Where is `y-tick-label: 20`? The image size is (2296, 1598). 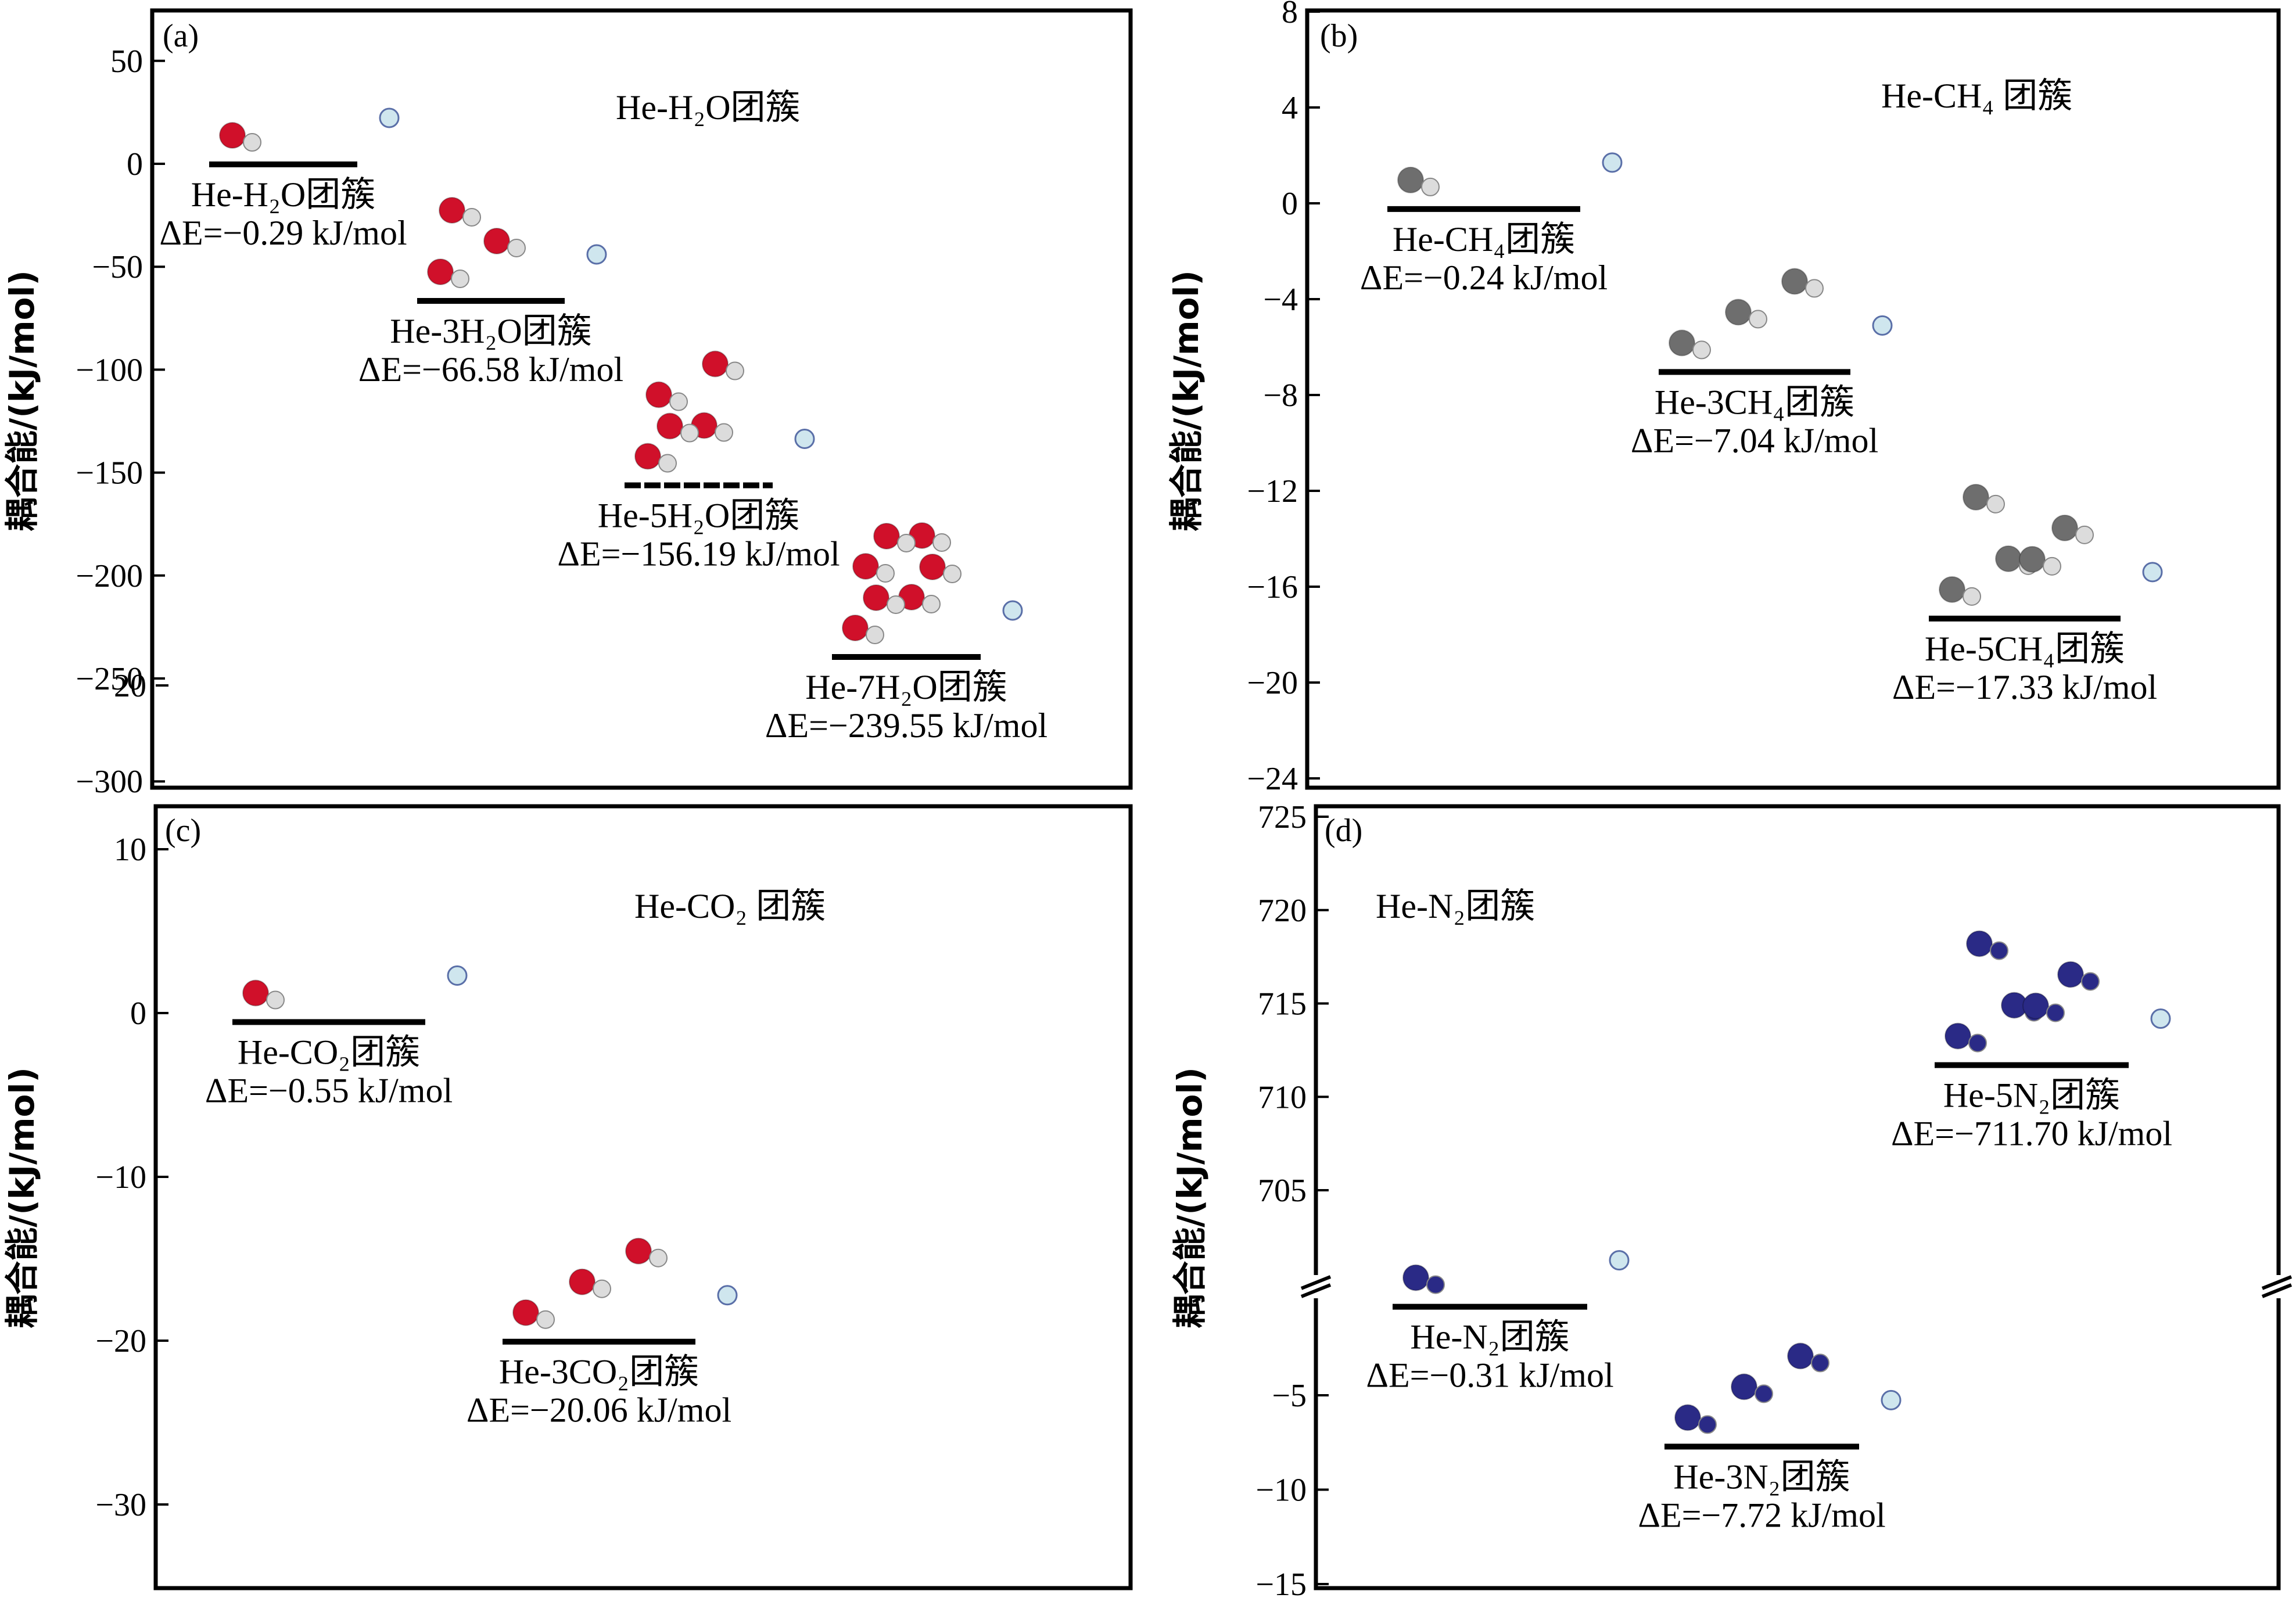 y-tick-label: 20 is located at coordinates (130, 686).